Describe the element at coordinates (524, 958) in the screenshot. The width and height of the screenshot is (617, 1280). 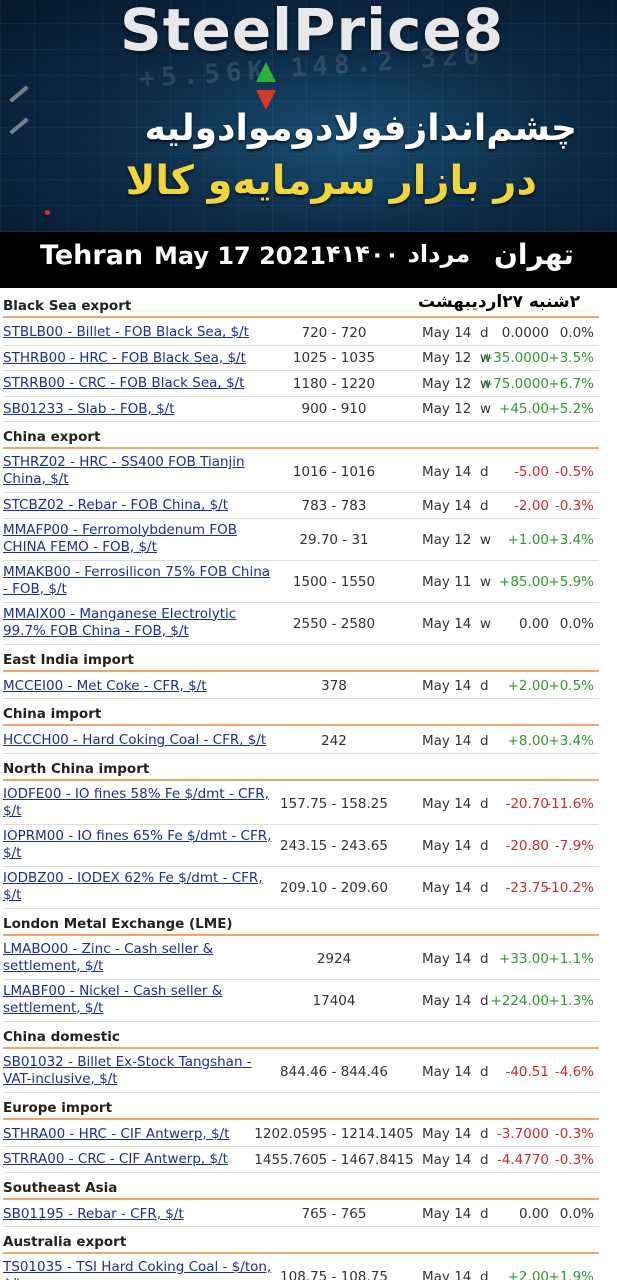
I see `price-change: +33.00` at that location.